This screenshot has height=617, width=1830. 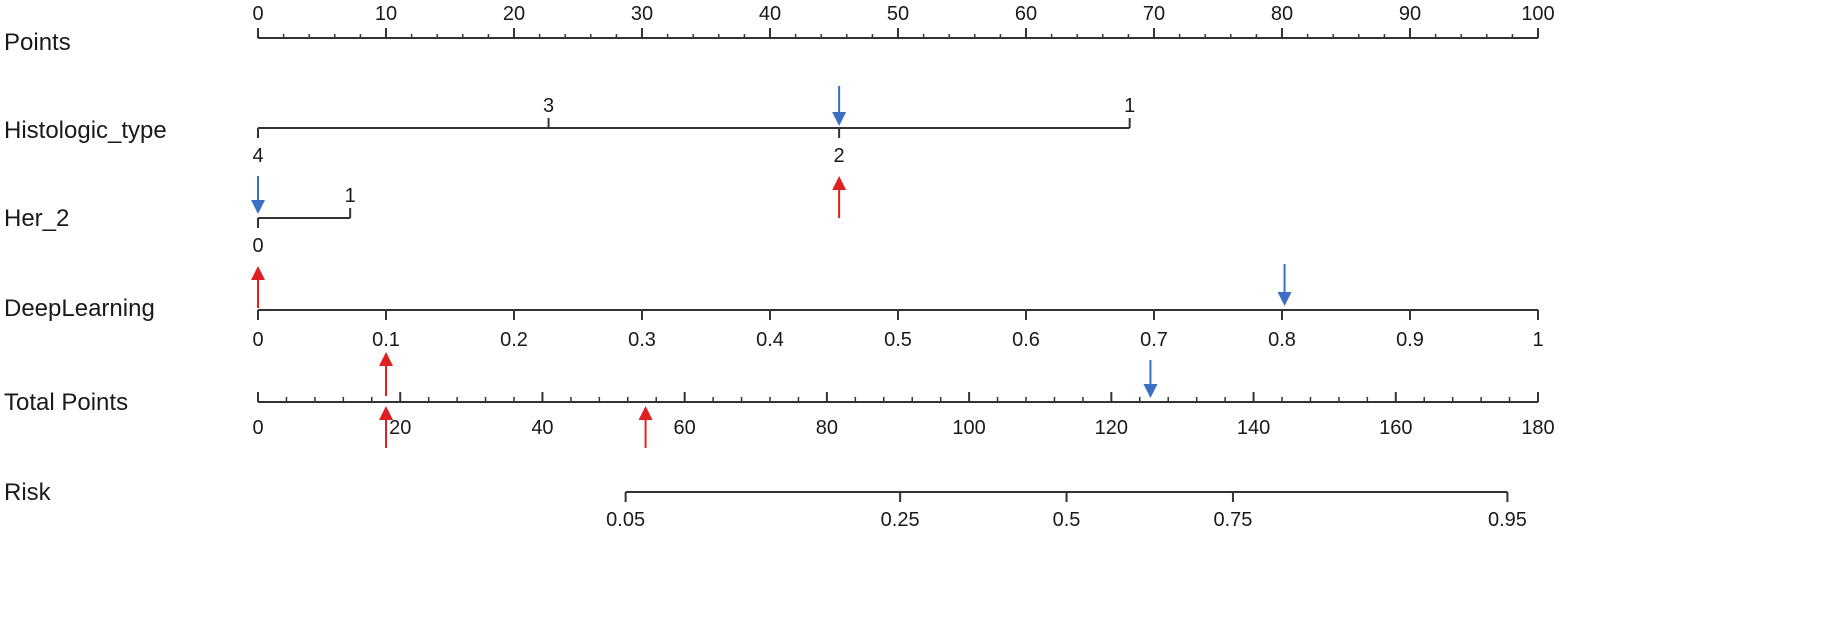 What do you see at coordinates (642, 14) in the screenshot?
I see `tick-label-points: 30` at bounding box center [642, 14].